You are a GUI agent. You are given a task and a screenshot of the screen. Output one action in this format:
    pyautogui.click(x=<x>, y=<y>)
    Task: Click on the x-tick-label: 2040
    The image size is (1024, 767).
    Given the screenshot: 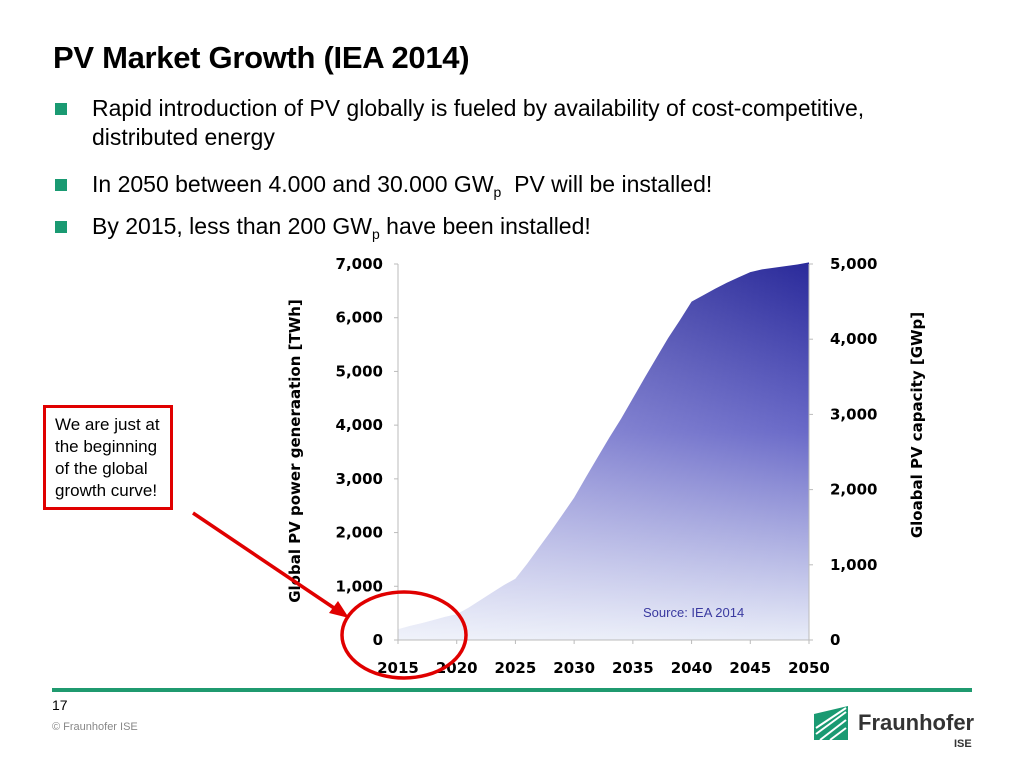 What is the action you would take?
    pyautogui.click(x=692, y=668)
    